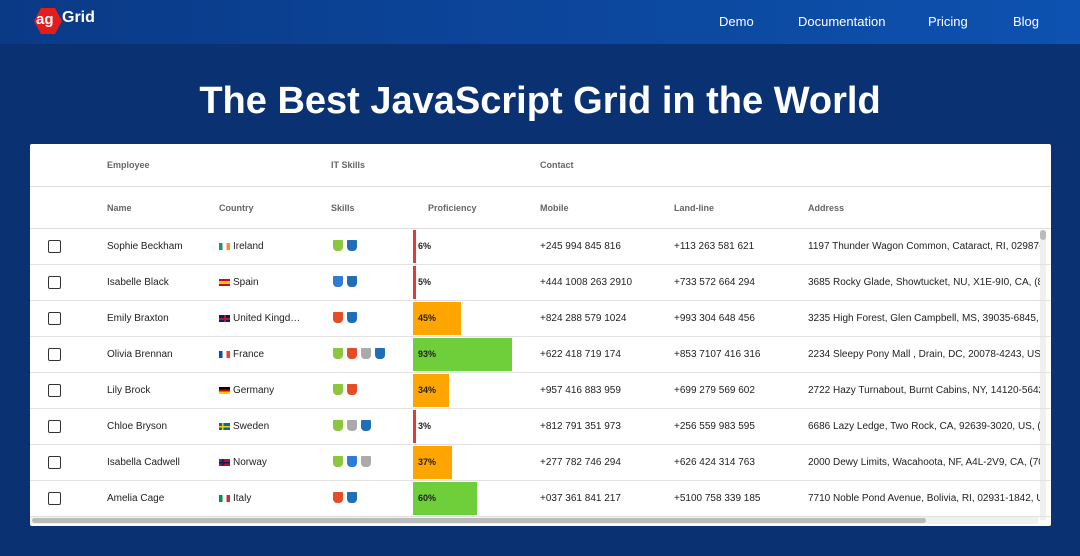 This screenshot has height=556, width=1080. I want to click on landline-cell: +113 263 581 621, so click(714, 246).